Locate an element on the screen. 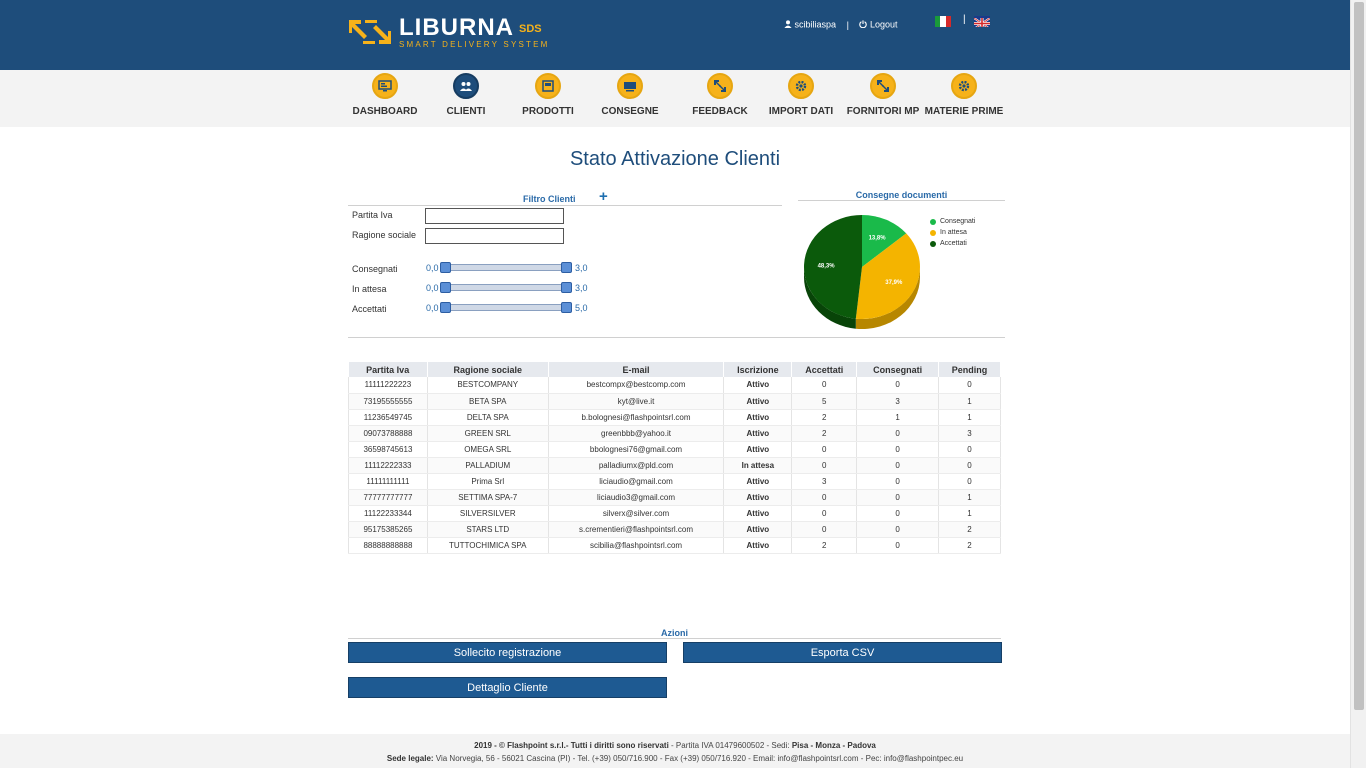 Image resolution: width=1366 pixels, height=768 pixels. col-accettati: Accettati is located at coordinates (824, 369).